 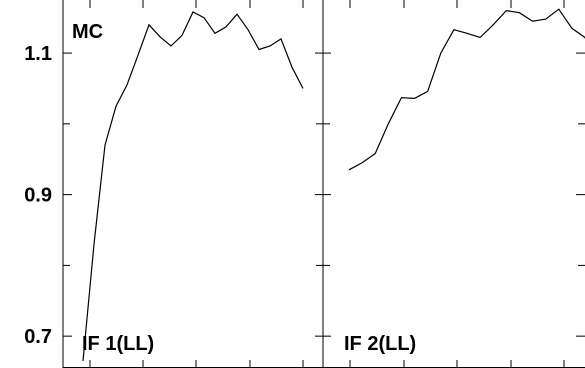 What do you see at coordinates (38, 196) in the screenshot?
I see `ytick-label-1: 0.9` at bounding box center [38, 196].